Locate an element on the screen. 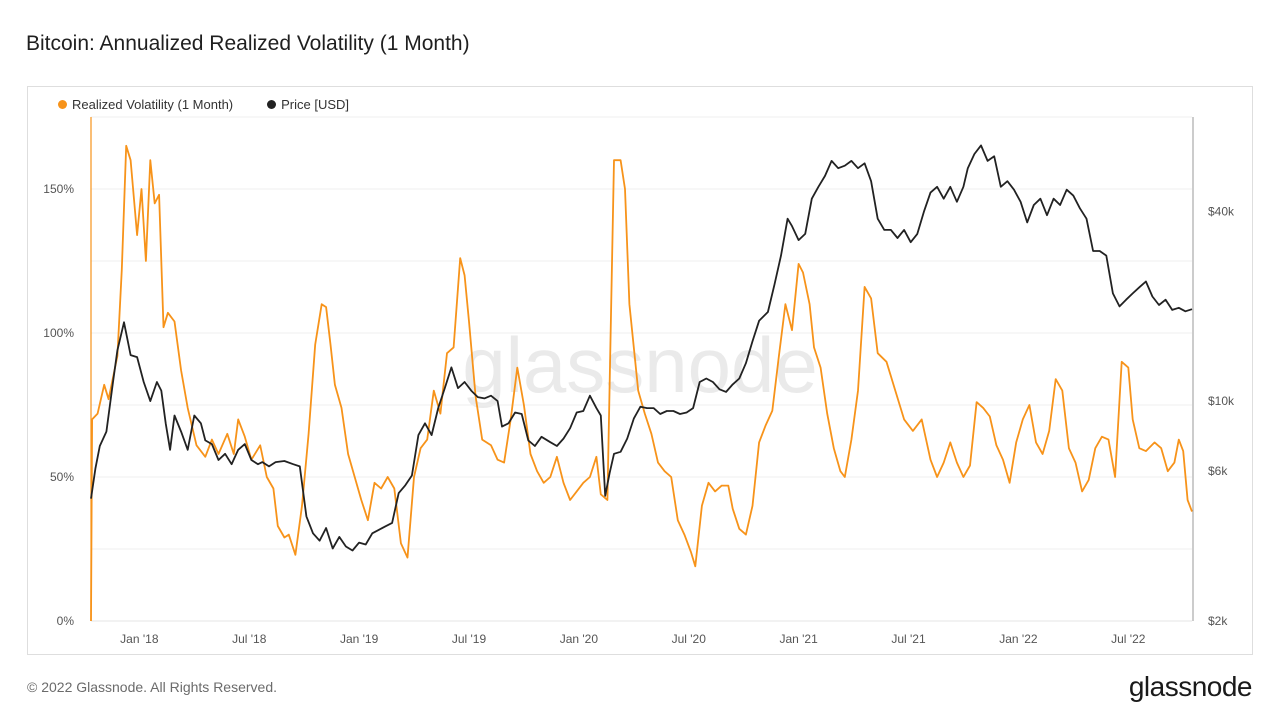  x-tick-label: Jan '22 is located at coordinates (1018, 639).